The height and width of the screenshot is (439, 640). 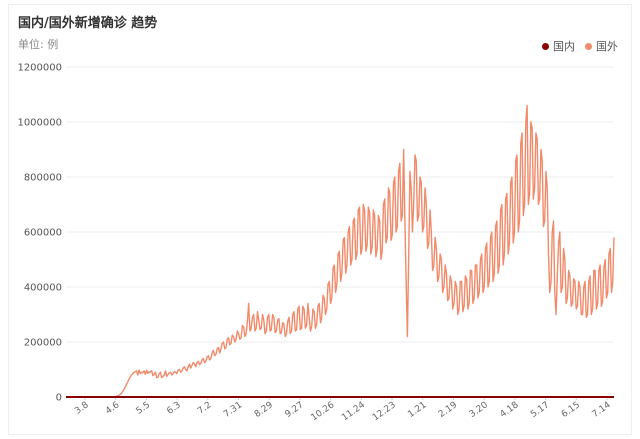 I want to click on x-tick-label: 5.17, so click(x=540, y=410).